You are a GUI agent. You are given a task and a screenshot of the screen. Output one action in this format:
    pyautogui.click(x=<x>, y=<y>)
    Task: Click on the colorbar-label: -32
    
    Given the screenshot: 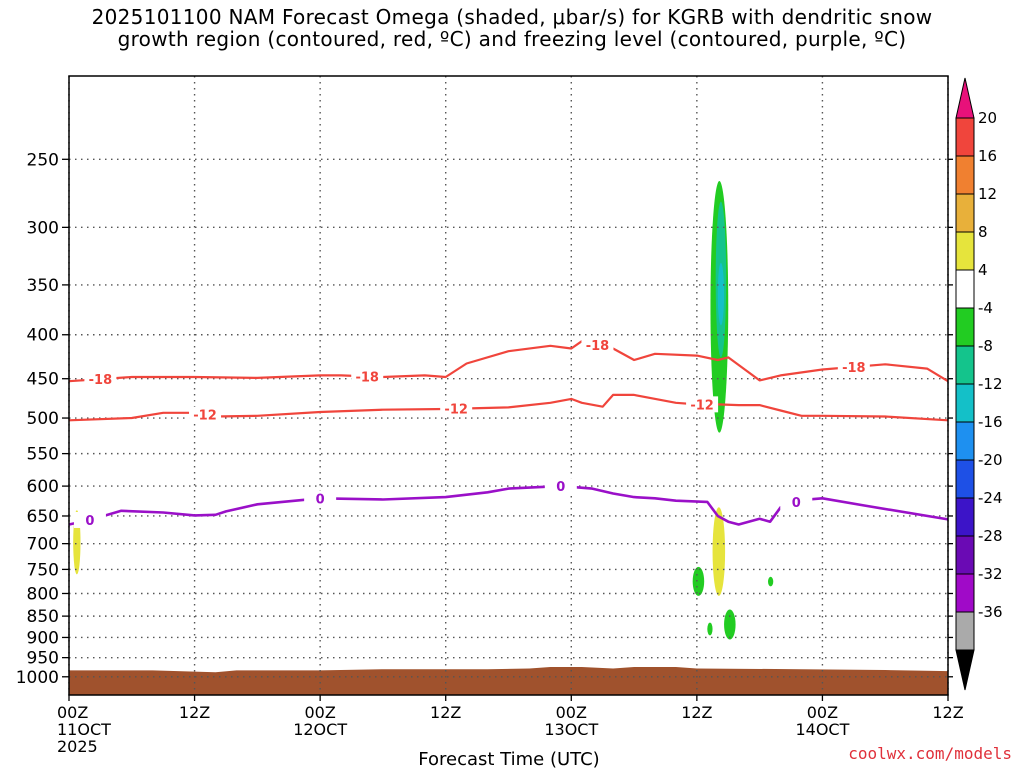 What is the action you would take?
    pyautogui.click(x=990, y=574)
    